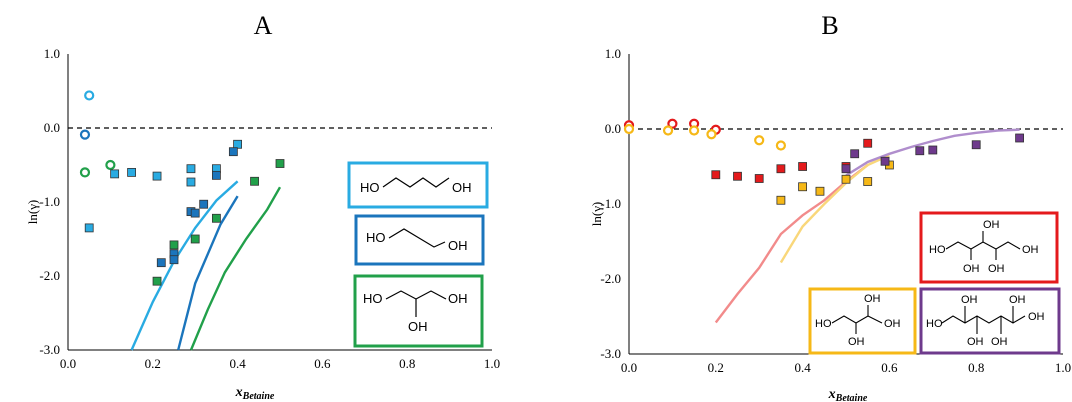 Image resolution: width=1072 pixels, height=402 pixels. Describe the element at coordinates (49, 275) in the screenshot. I see `panel-a-y-tick-label: -2.0` at that location.